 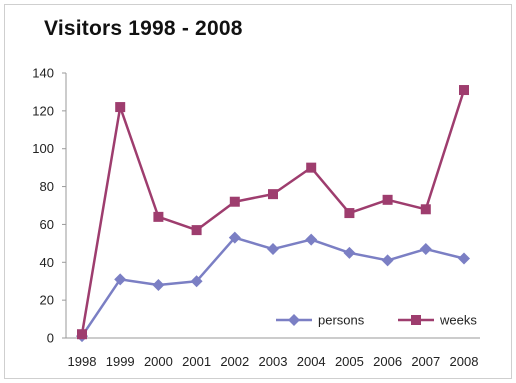 I want to click on y-tick-label: 0, so click(x=50, y=338).